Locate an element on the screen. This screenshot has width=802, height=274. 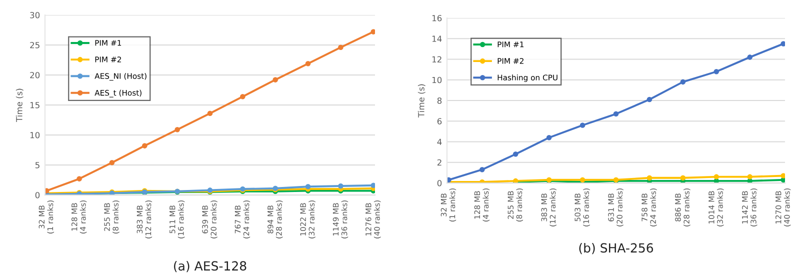
y-tick-label: 2 is located at coordinates (439, 162).